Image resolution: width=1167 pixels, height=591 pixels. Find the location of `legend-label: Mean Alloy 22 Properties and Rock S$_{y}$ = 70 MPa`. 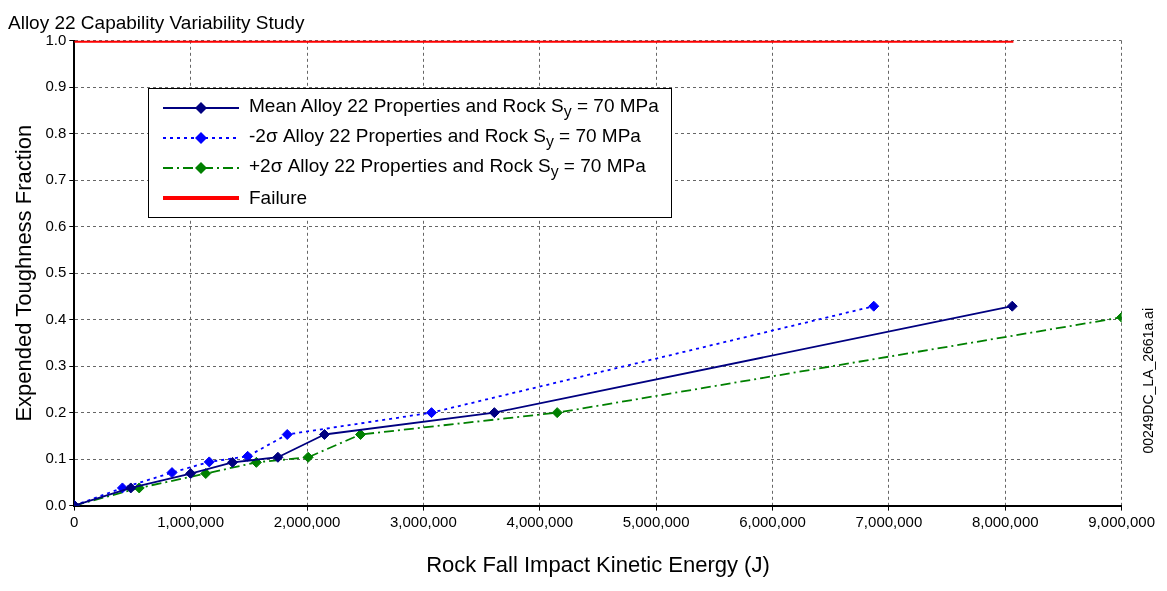

legend-label: Mean Alloy 22 Properties and Rock S$_{y}$ = 70 MPa is located at coordinates (454, 108).